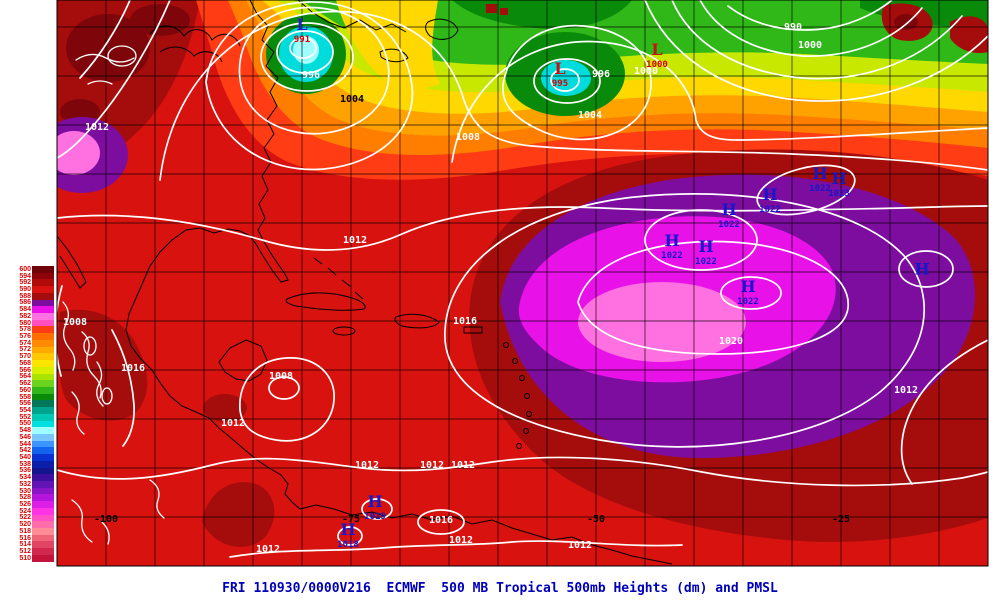 This screenshot has height=600, width=1000. I want to click on colorbar-value: 554, so click(25, 410).